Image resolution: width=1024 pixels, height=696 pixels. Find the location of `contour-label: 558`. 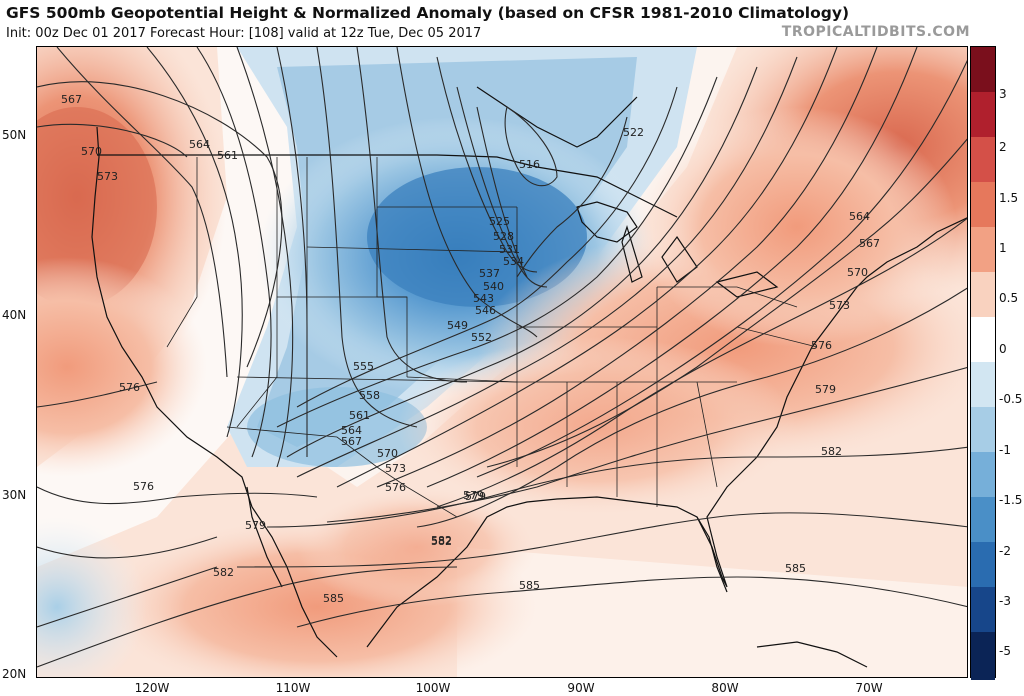

contour-label: 558 is located at coordinates (369, 395).